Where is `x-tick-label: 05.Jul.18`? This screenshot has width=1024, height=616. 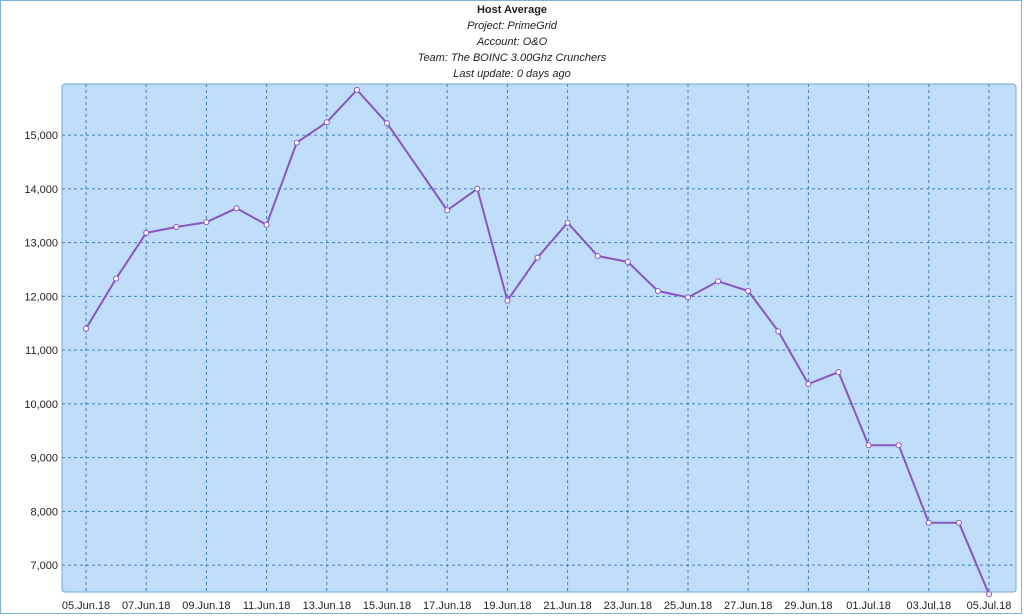
x-tick-label: 05.Jul.18 is located at coordinates (989, 606).